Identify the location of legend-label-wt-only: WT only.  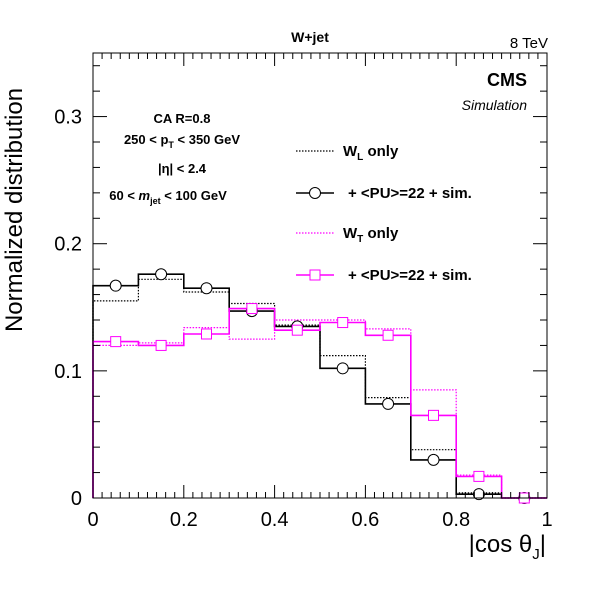
(371, 235).